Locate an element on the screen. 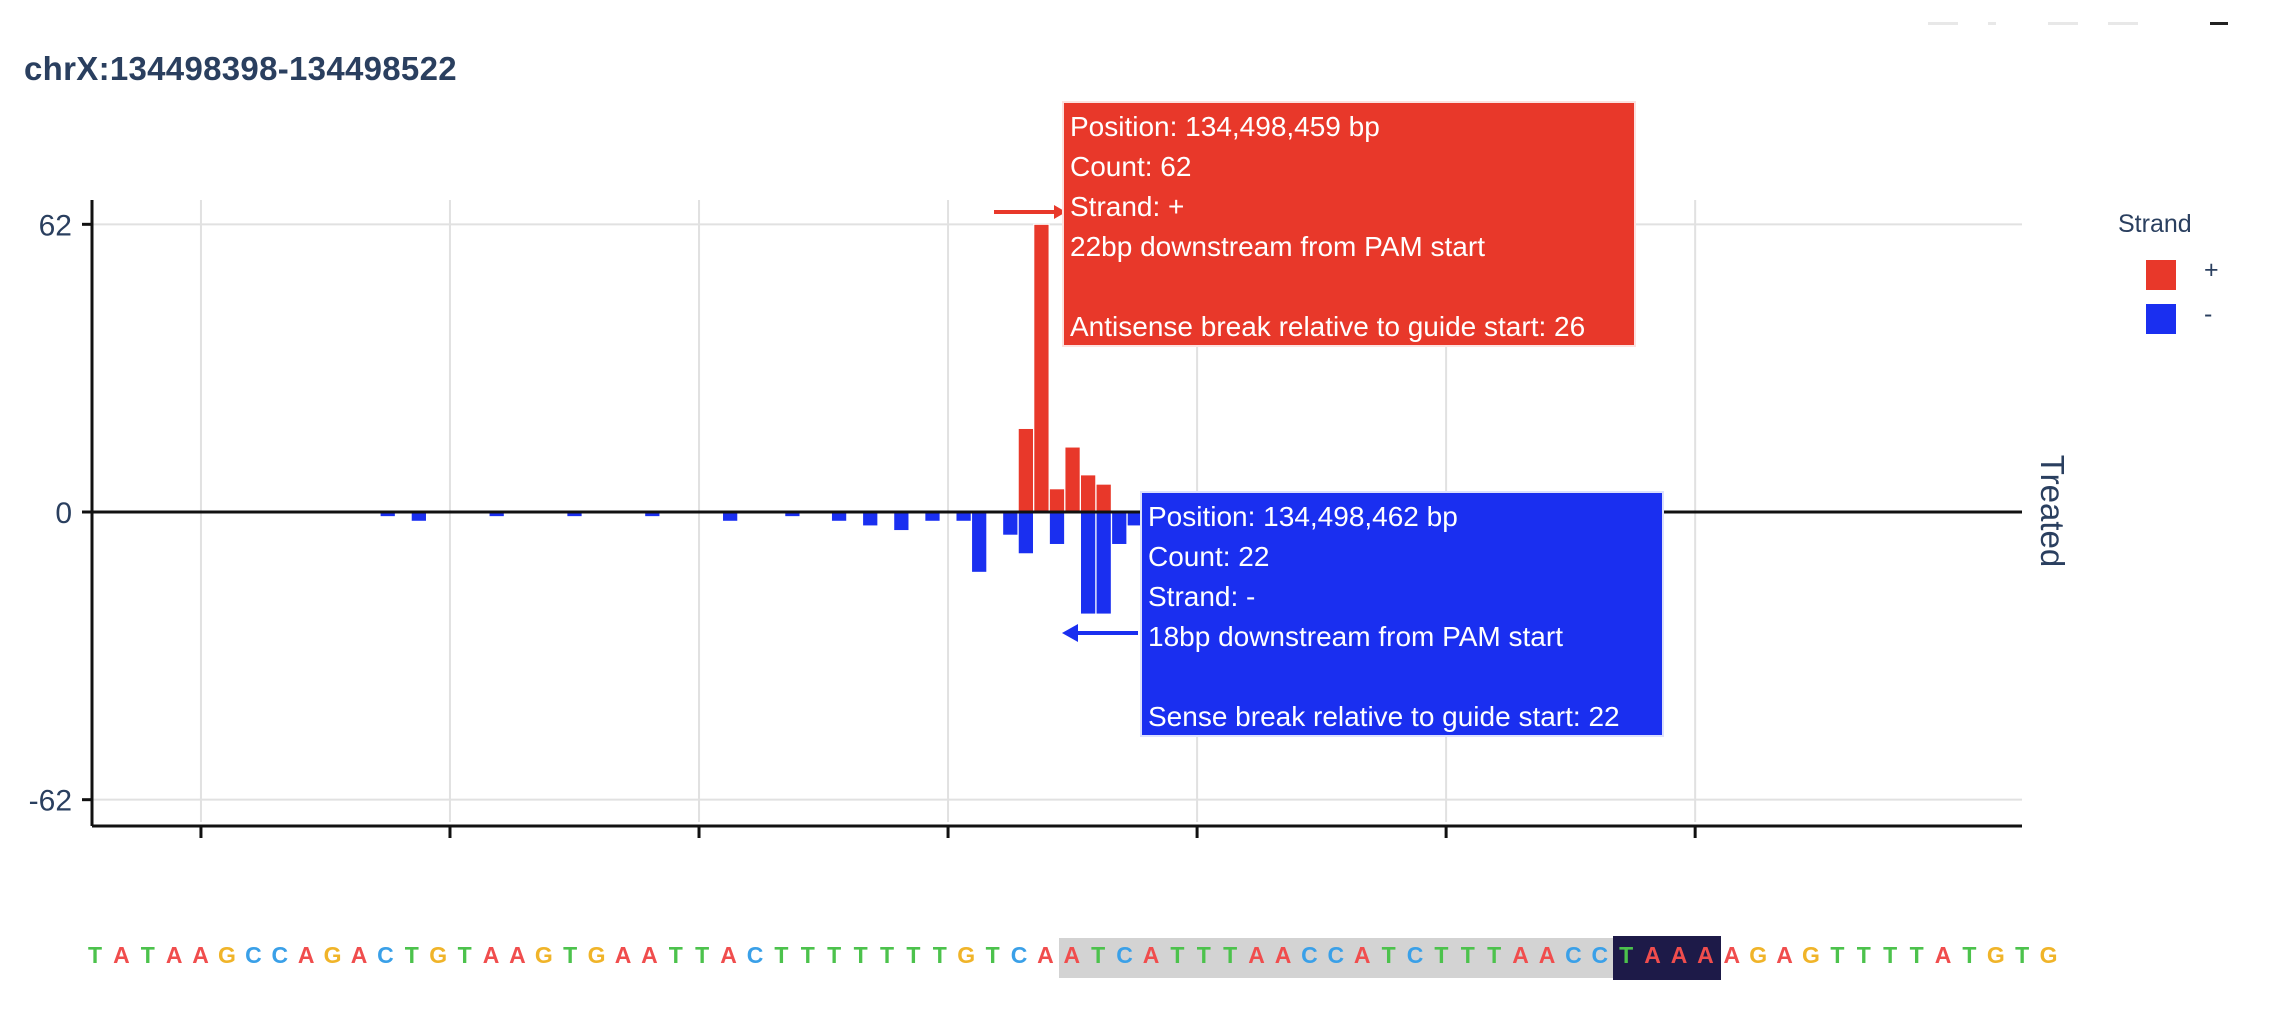 The height and width of the screenshot is (1016, 2272). legend-swatch-plus is located at coordinates (2161, 275).